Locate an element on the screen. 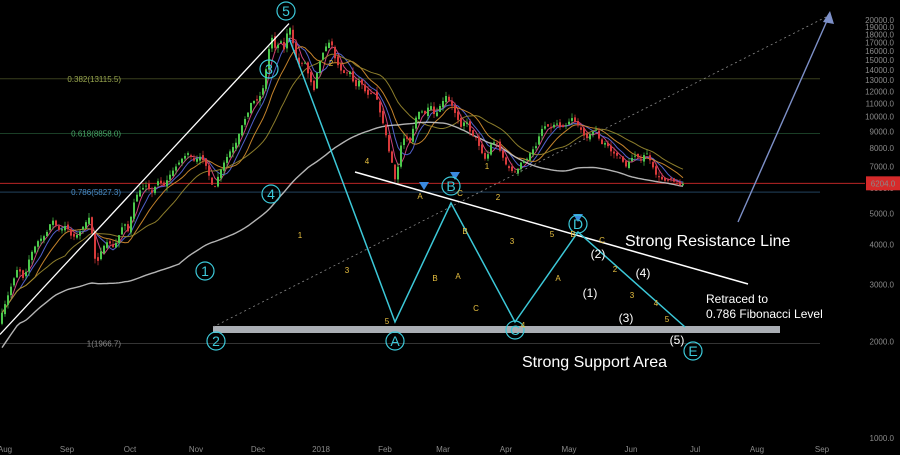  current-price-label: 6204.0 is located at coordinates (883, 183).